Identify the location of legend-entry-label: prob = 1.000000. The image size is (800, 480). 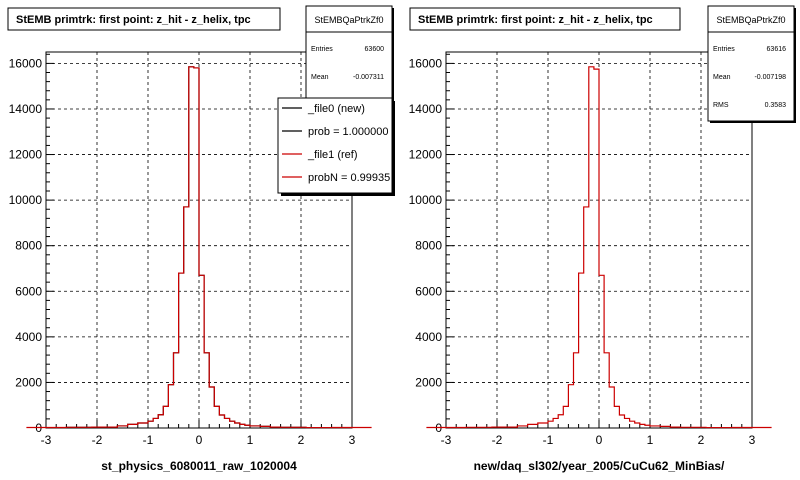
(348, 132).